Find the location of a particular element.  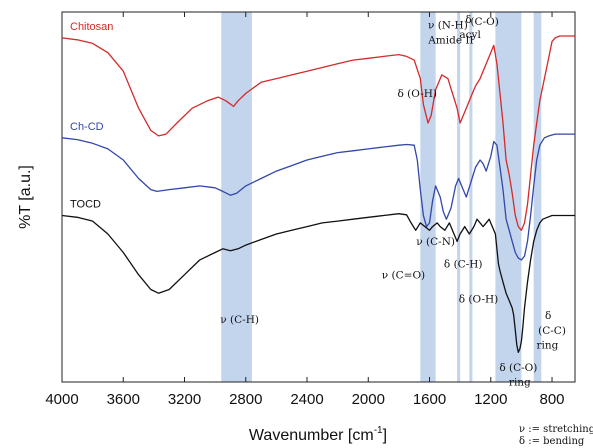

x-axis-title-sup: -1 is located at coordinates (378, 430).